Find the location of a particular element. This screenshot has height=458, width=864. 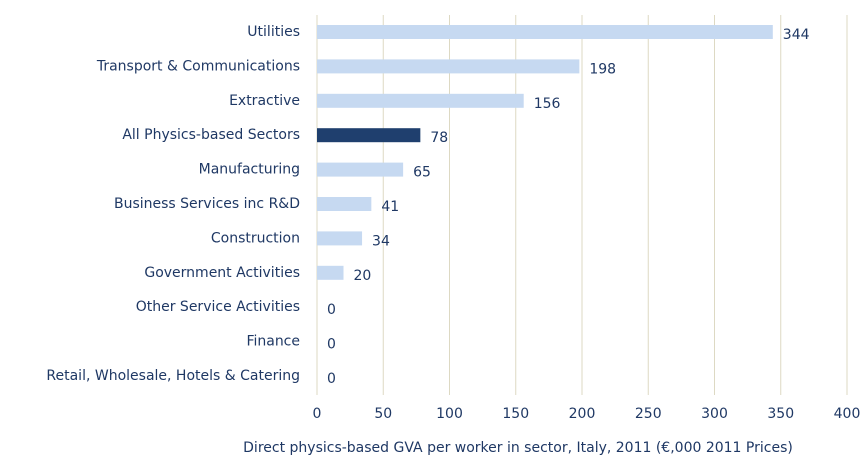

data-label: 198 is located at coordinates (602, 69).